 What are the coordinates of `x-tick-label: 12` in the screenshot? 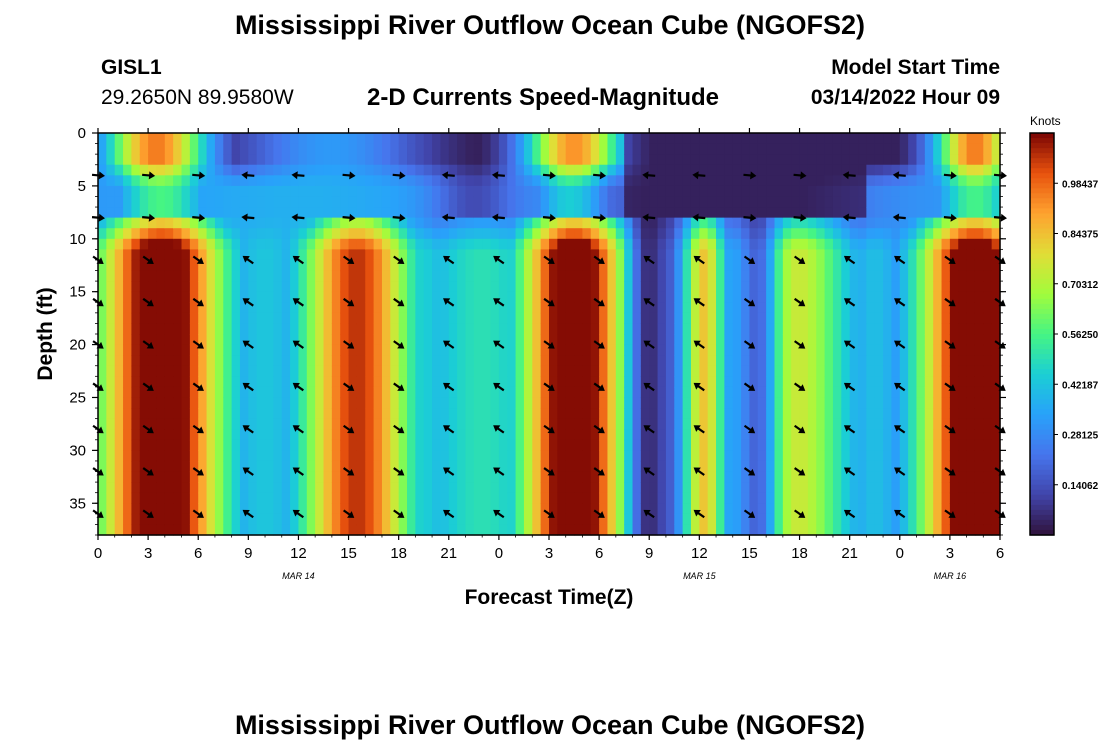 It's located at (298, 553).